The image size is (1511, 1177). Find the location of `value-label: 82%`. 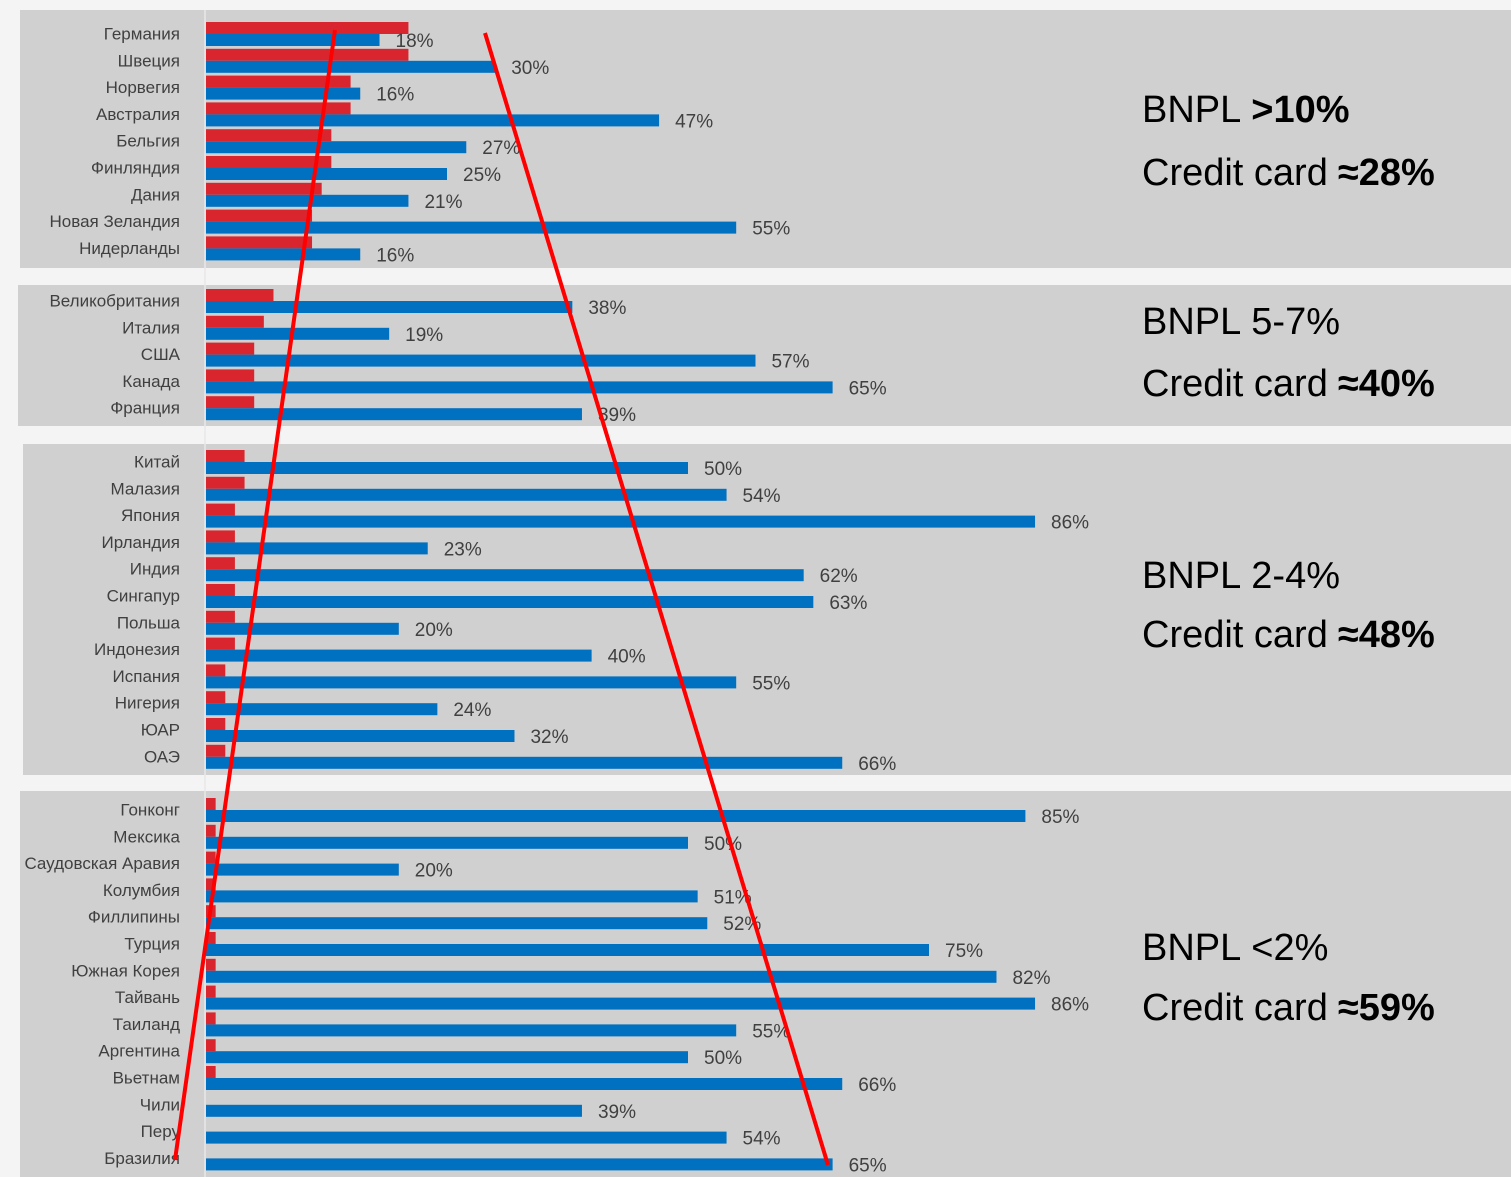

value-label: 82% is located at coordinates (1031, 978).